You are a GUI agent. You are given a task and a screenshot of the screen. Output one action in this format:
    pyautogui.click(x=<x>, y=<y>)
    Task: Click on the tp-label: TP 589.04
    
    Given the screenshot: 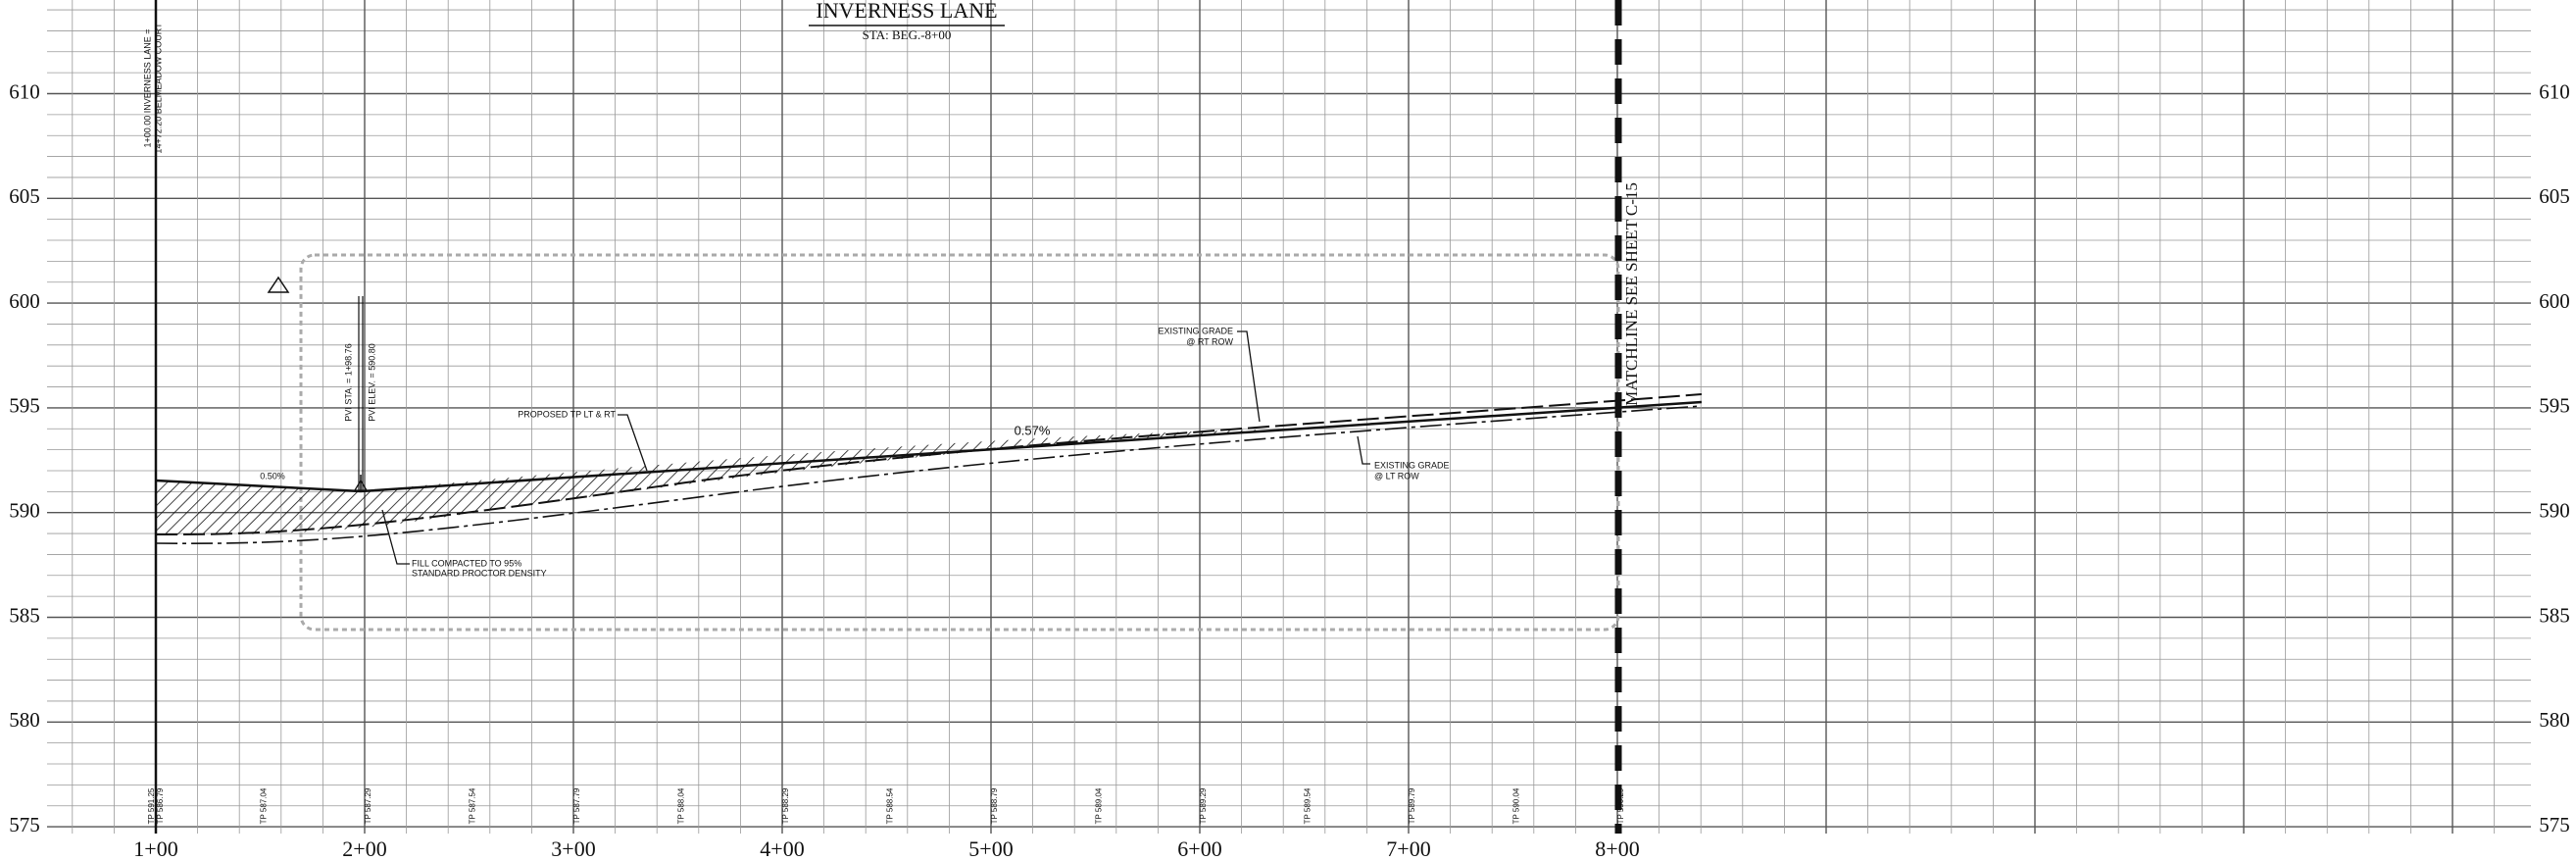 What is the action you would take?
    pyautogui.click(x=1099, y=805)
    